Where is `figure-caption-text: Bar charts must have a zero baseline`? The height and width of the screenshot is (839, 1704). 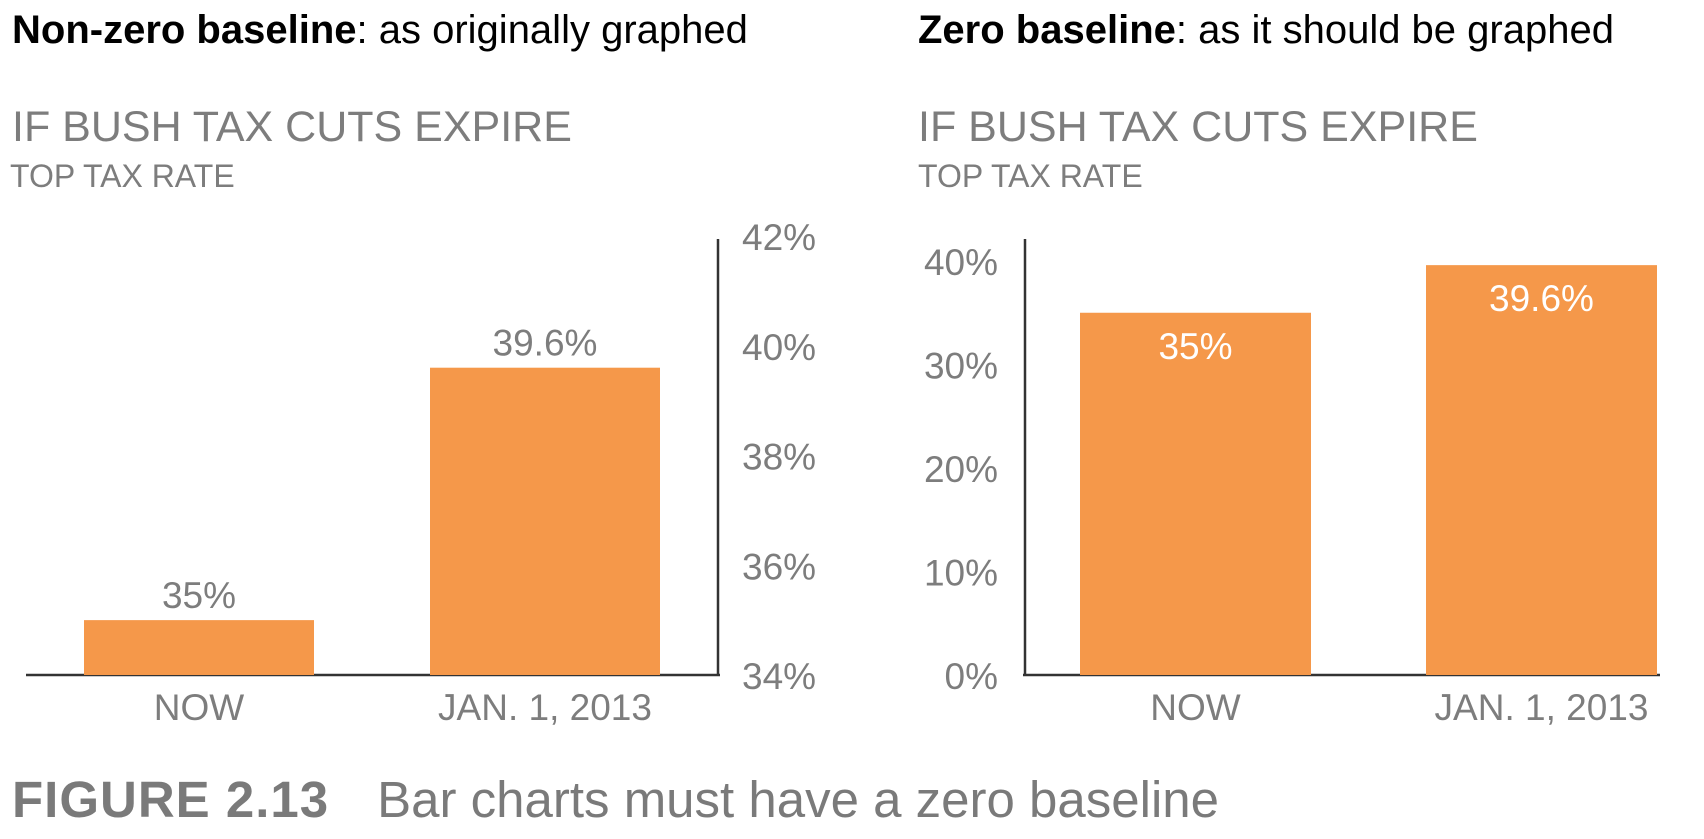
figure-caption-text: Bar charts must have a zero baseline is located at coordinates (798, 799).